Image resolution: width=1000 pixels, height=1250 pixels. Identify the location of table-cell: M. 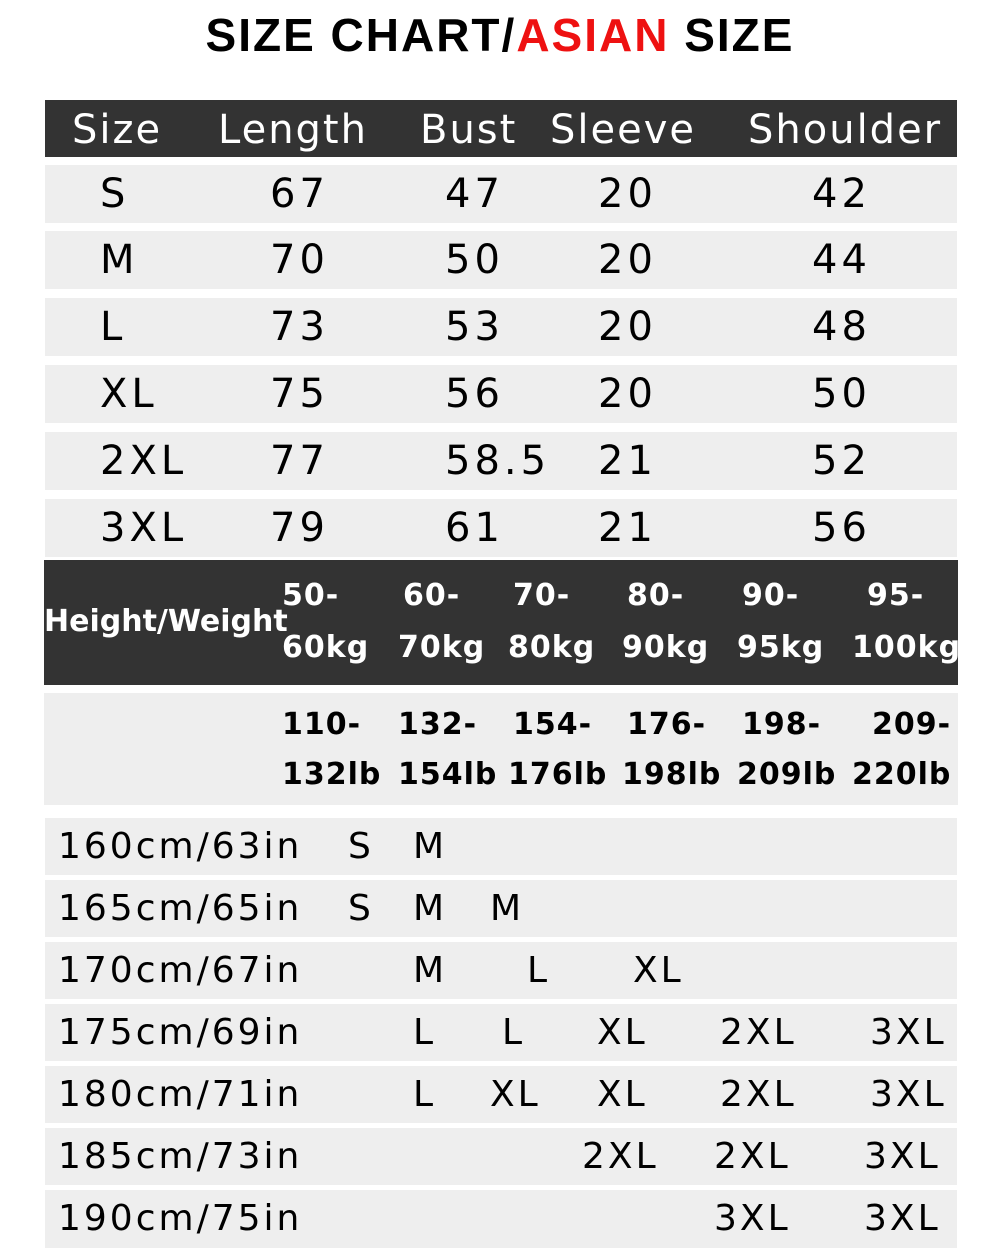
(119, 260).